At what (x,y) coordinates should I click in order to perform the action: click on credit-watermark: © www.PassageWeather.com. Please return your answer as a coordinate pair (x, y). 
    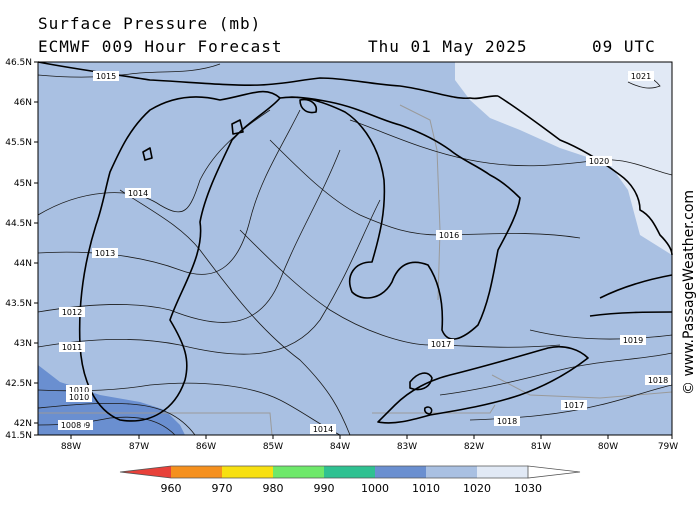
    Looking at the image, I should click on (689, 292).